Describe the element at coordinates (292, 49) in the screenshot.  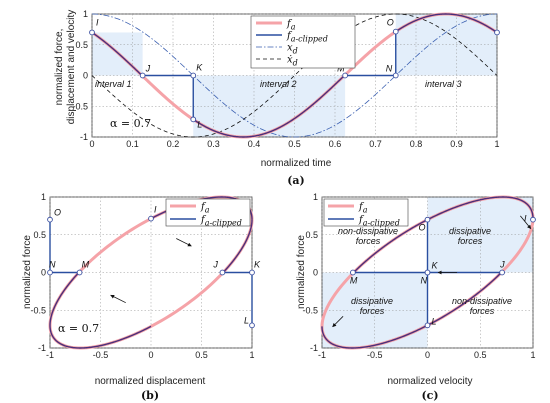
I see `panel-a-legend-xd-label: xd` at that location.